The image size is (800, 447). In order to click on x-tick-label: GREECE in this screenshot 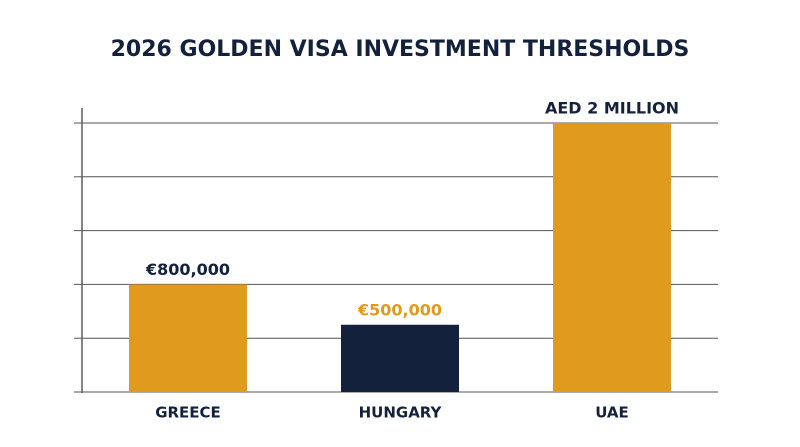, I will do `click(188, 413)`.